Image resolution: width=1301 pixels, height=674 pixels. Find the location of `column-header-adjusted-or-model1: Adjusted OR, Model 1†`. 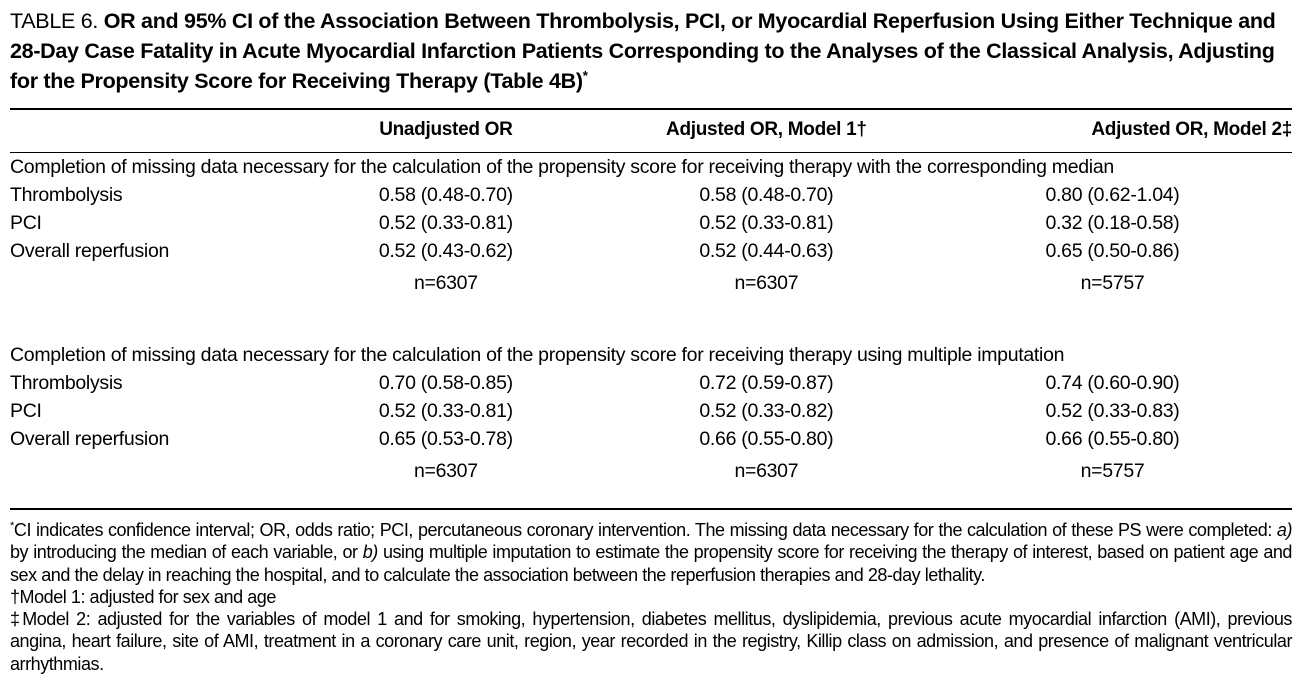

column-header-adjusted-or-model1: Adjusted OR, Model 1† is located at coordinates (766, 130).